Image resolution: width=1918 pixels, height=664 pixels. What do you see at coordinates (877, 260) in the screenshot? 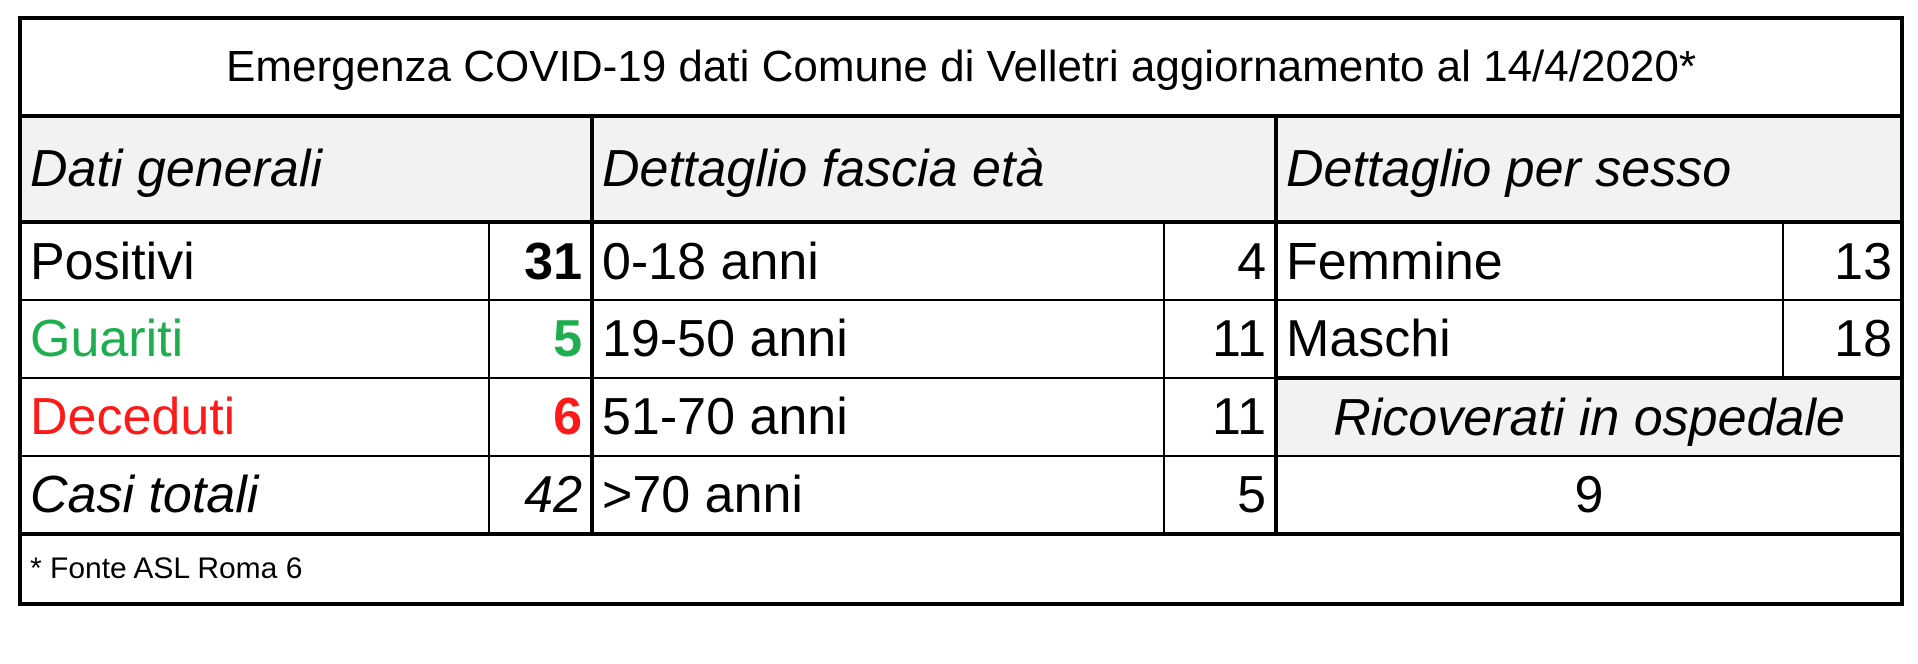
I see `age-label: 0-18 anni` at bounding box center [877, 260].